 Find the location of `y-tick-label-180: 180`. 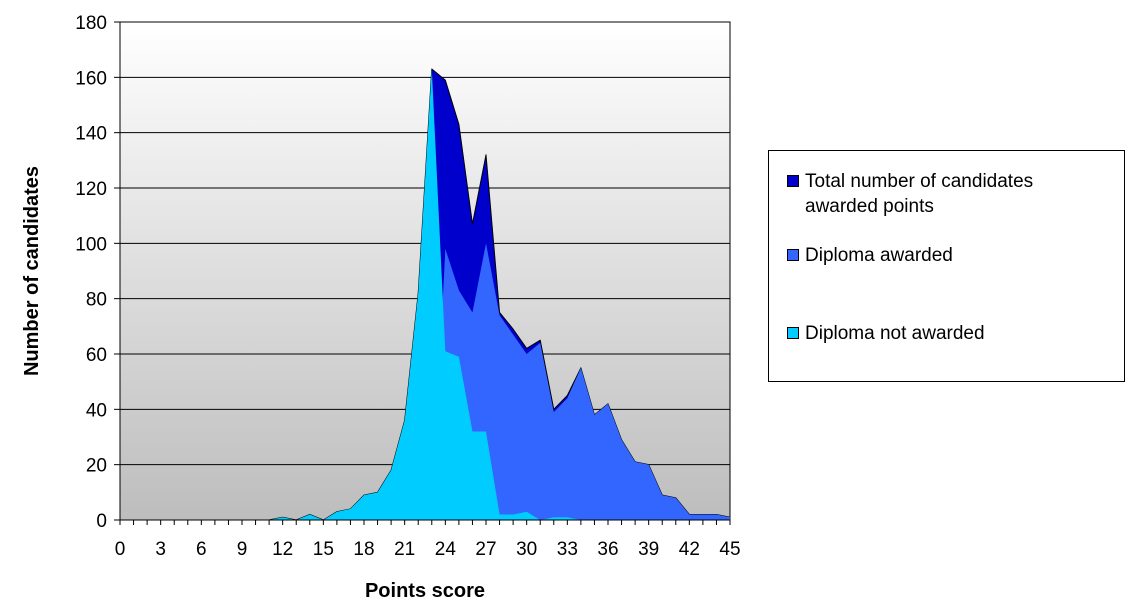

y-tick-label-180: 180 is located at coordinates (91, 23).